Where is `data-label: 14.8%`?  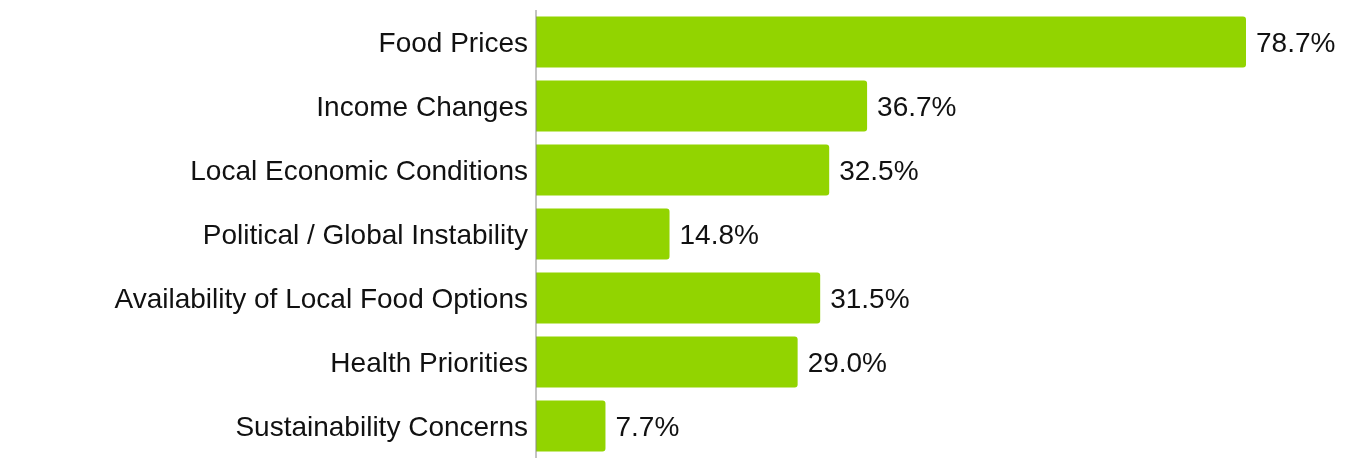
data-label: 14.8% is located at coordinates (719, 234).